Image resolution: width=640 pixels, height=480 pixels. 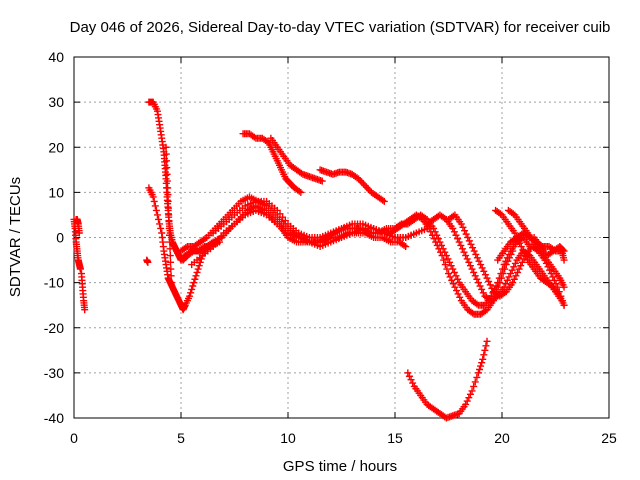 I want to click on x-tick-label: 10, so click(x=288, y=438).